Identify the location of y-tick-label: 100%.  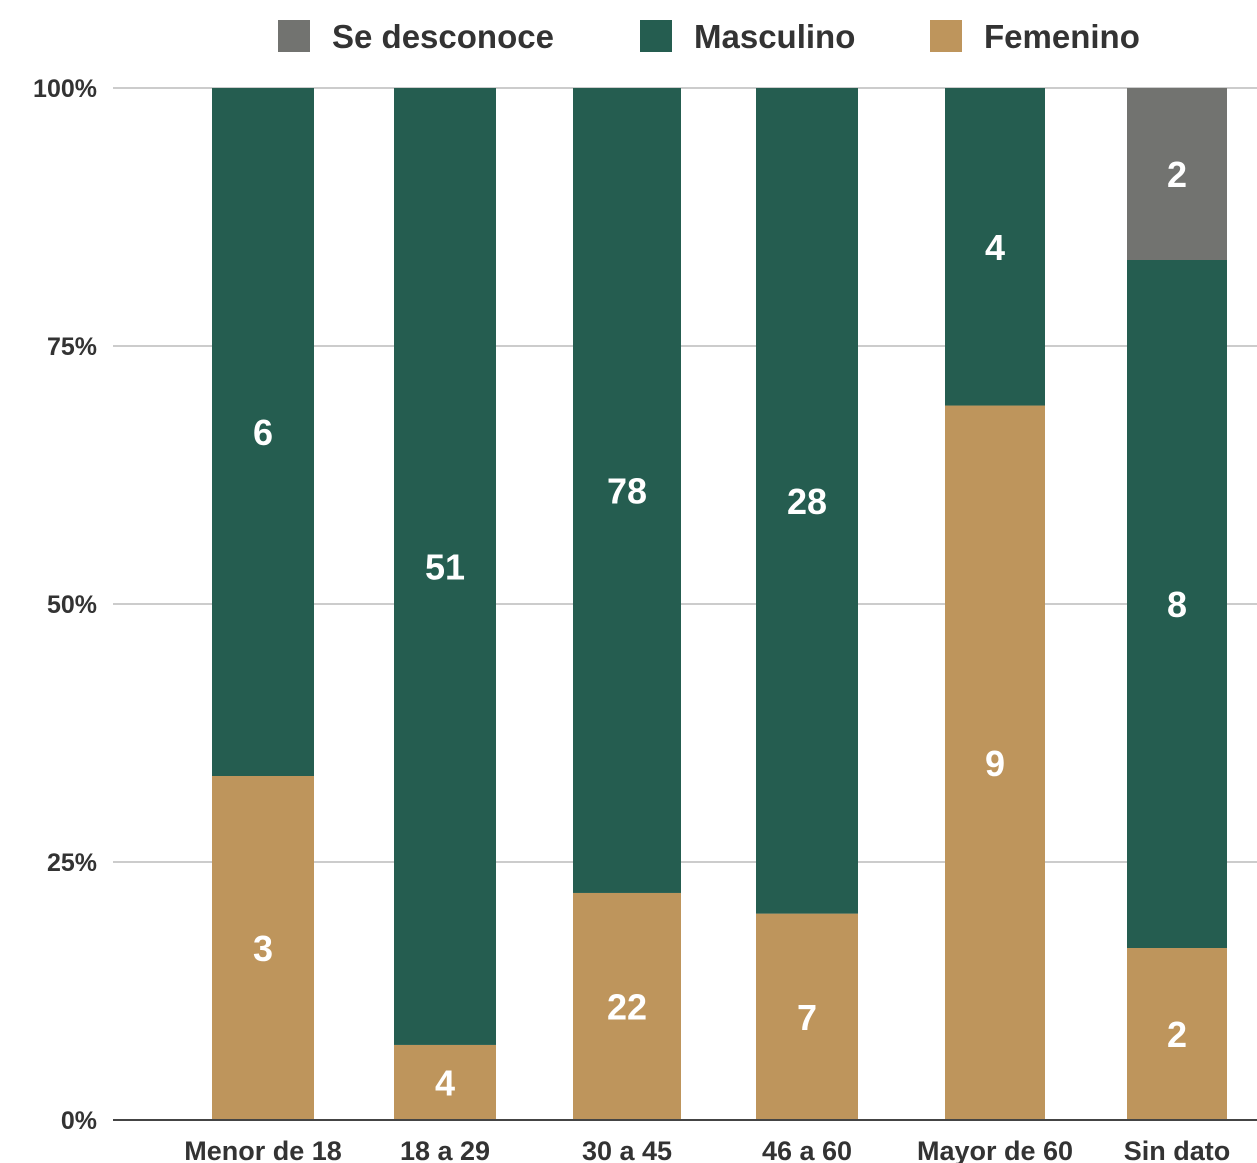
(65, 89).